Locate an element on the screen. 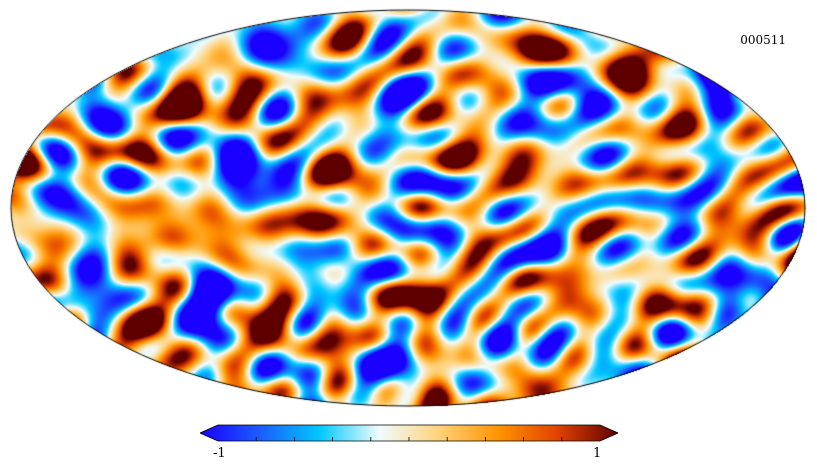 The height and width of the screenshot is (474, 817). colorbar-max-label: 1 is located at coordinates (597, 453).